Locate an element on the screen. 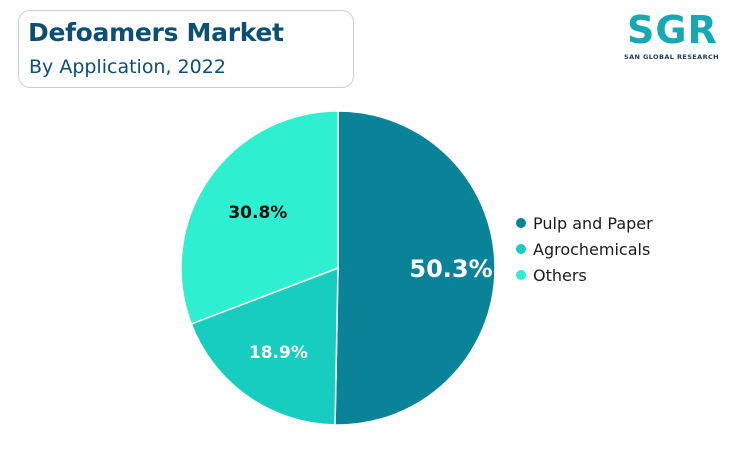  legend: Pulp and Paper Agrochemicals Others is located at coordinates (584, 249).